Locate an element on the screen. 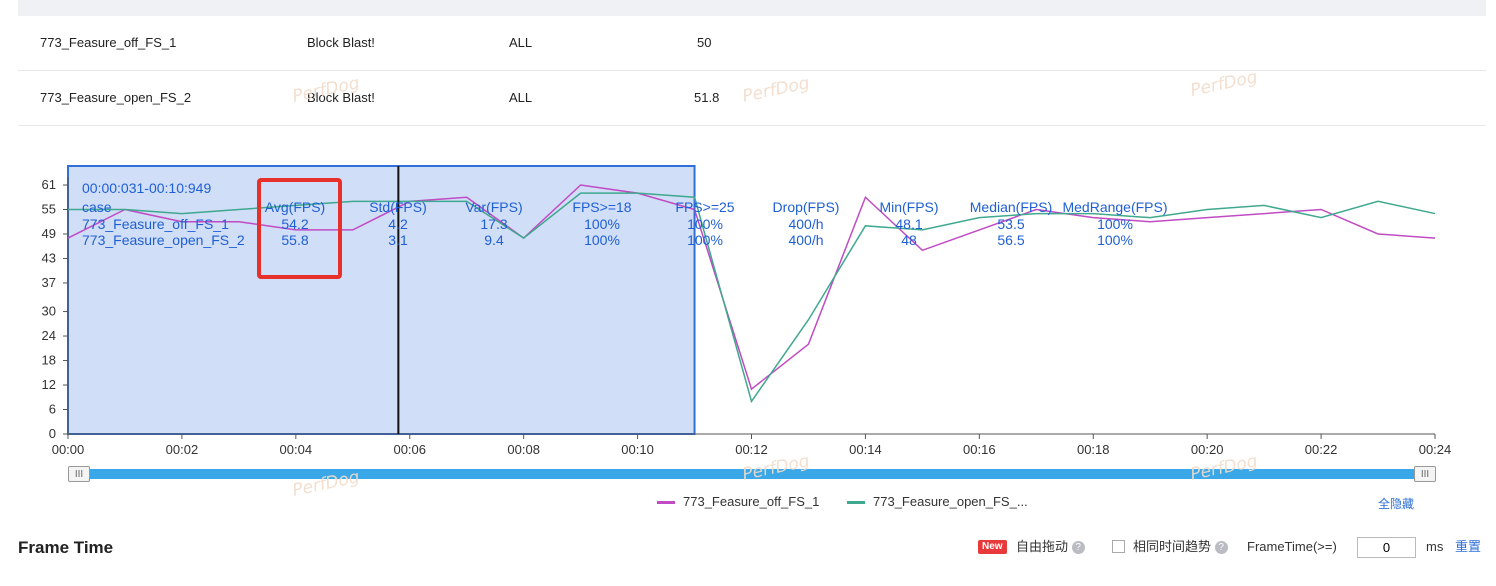 The width and height of the screenshot is (1496, 586). tooltip-column-header: Median(FPS) is located at coordinates (1011, 207).